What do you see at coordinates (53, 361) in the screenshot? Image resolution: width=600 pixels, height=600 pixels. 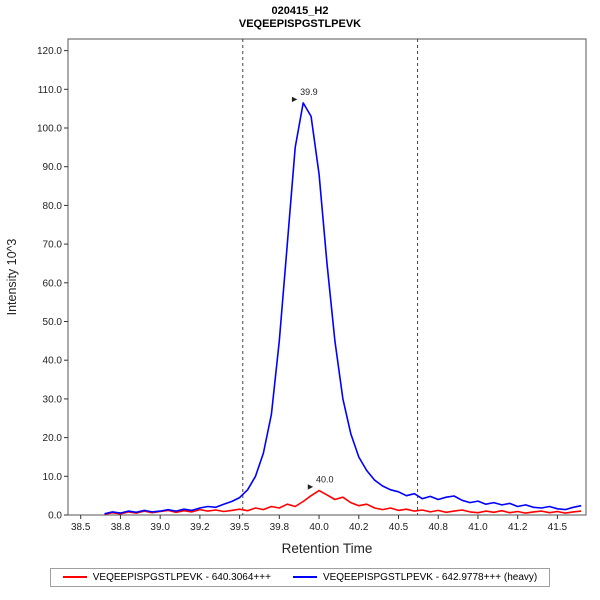 I see `y-tick-label: 40.0` at bounding box center [53, 361].